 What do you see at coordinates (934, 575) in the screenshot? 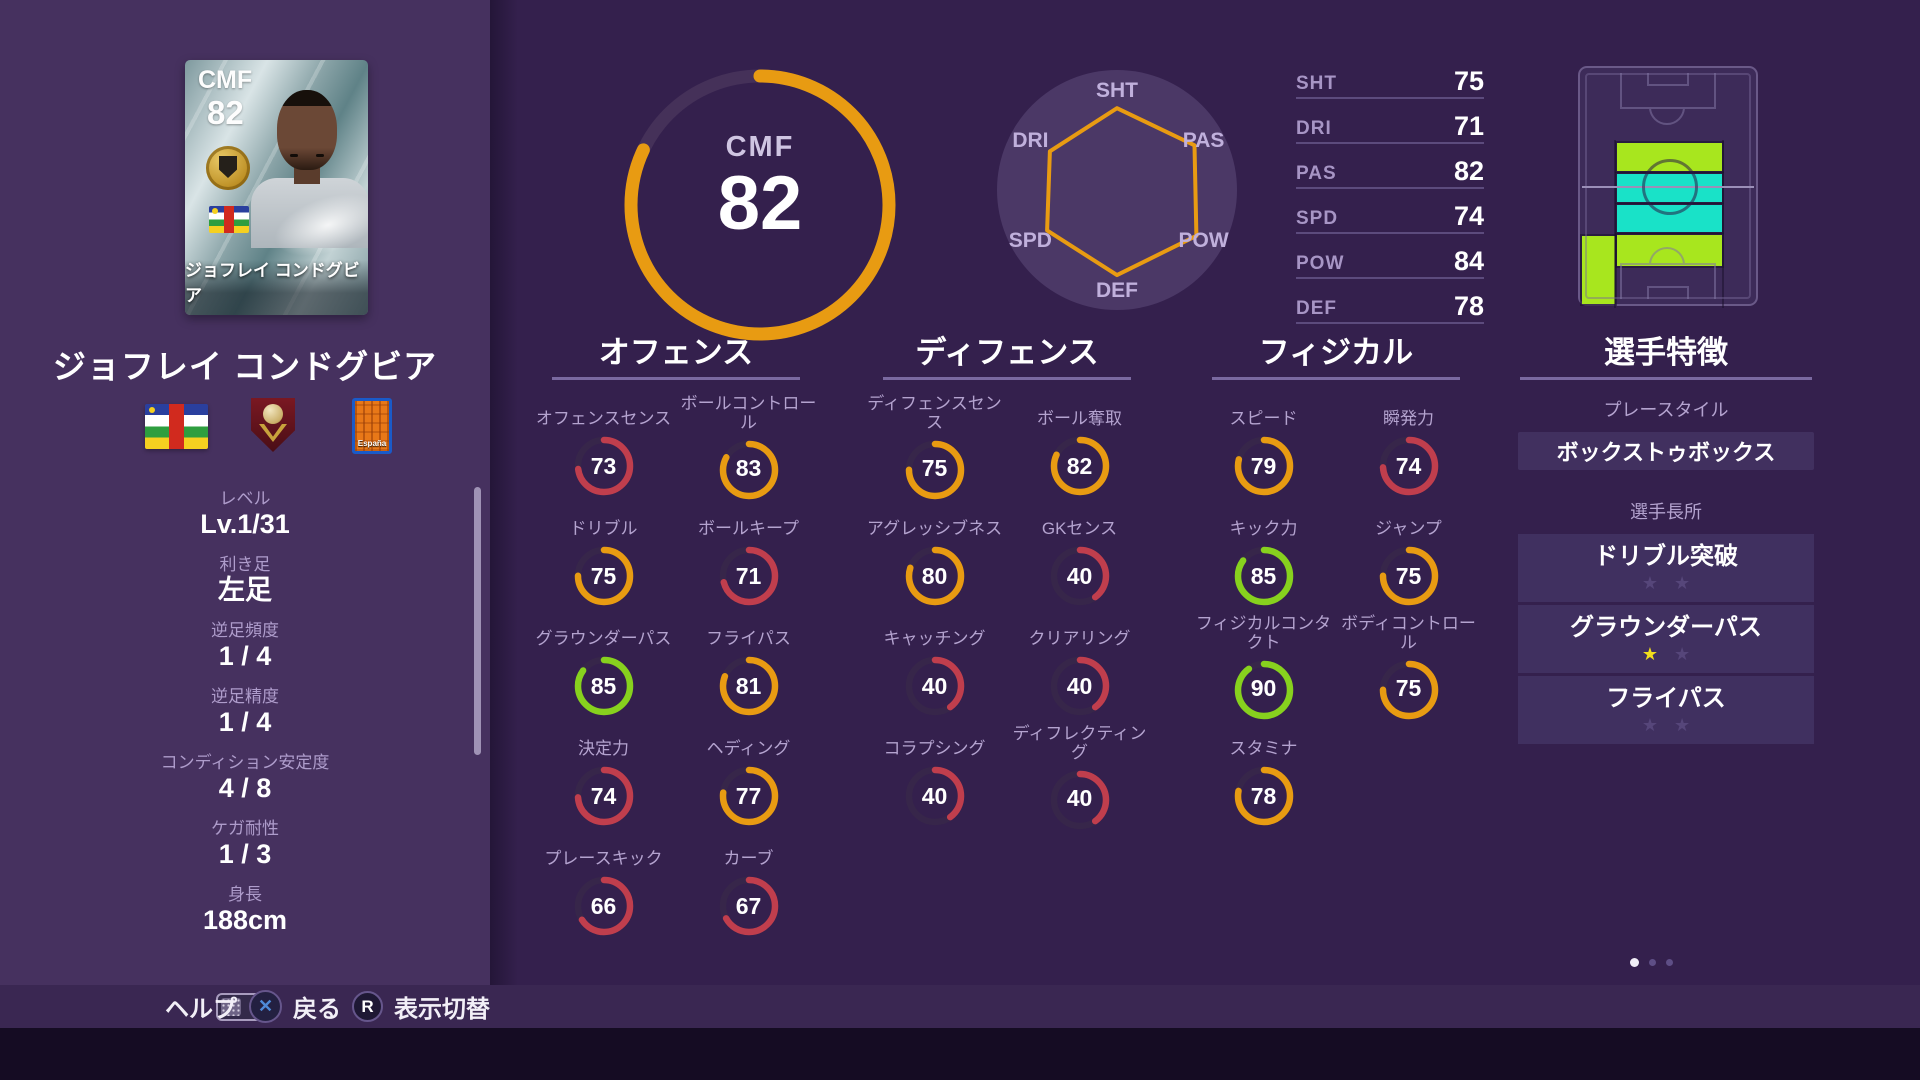
I see `stat-value: 80` at bounding box center [934, 575].